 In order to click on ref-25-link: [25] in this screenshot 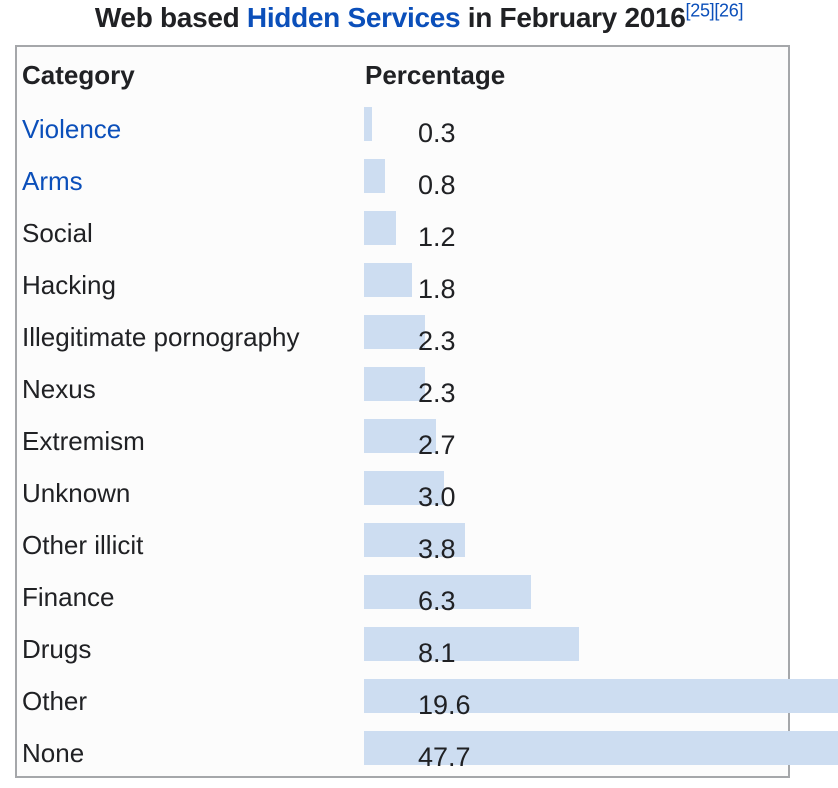, I will do `click(700, 10)`.